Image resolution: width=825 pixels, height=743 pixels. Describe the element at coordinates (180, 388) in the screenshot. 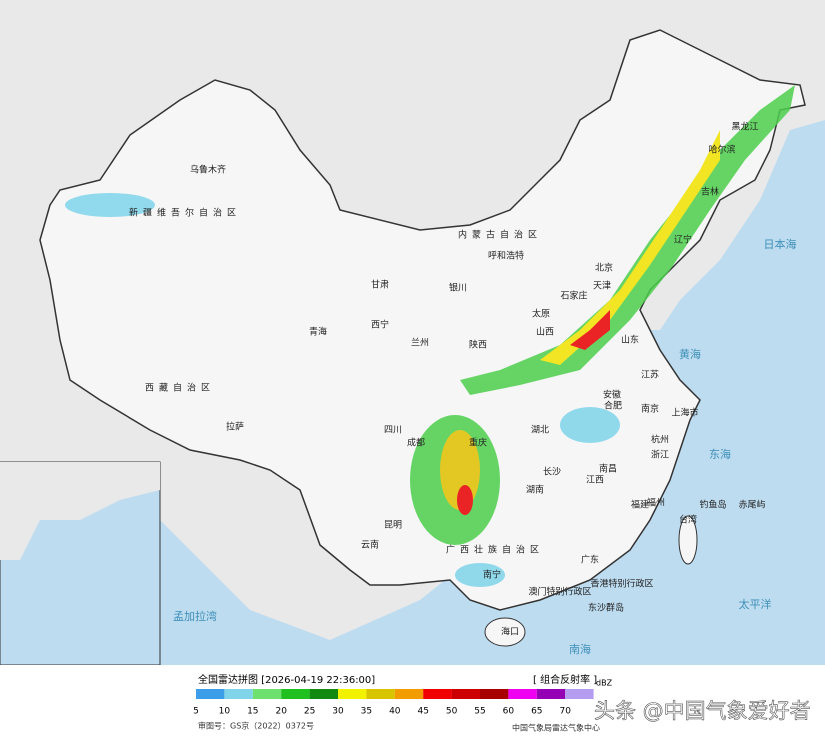

I see `place-label: 西藏自治区` at that location.